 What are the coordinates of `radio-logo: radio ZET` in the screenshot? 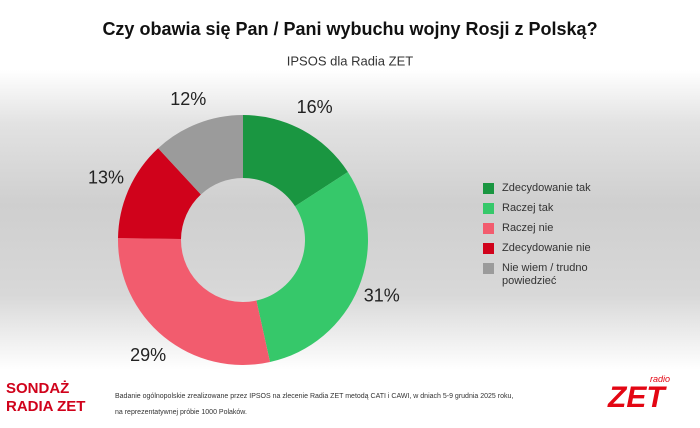 It's located at (639, 394).